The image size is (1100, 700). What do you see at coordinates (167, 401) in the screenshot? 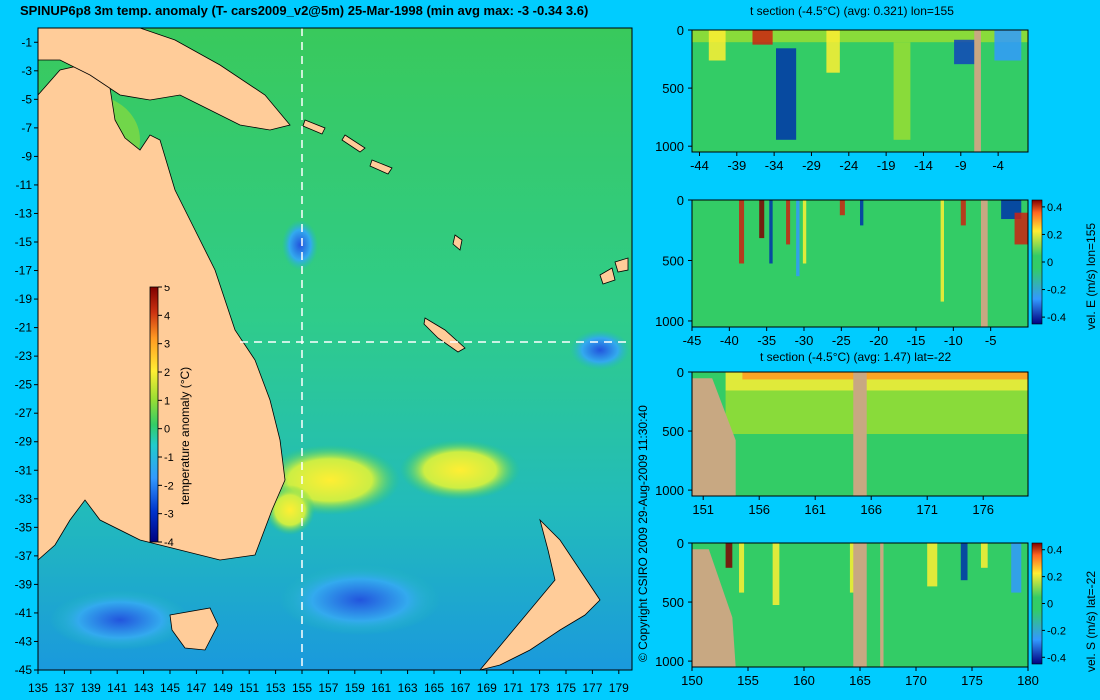
I see `map-colorbar-tick: 1` at bounding box center [167, 401].